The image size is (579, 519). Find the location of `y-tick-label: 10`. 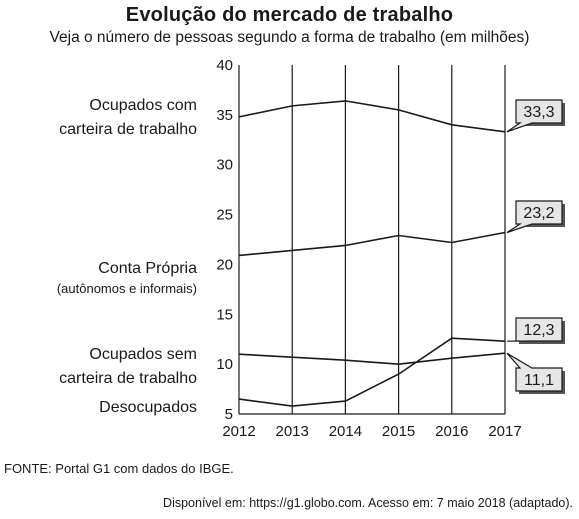

y-tick-label: 10 is located at coordinates (224, 364).